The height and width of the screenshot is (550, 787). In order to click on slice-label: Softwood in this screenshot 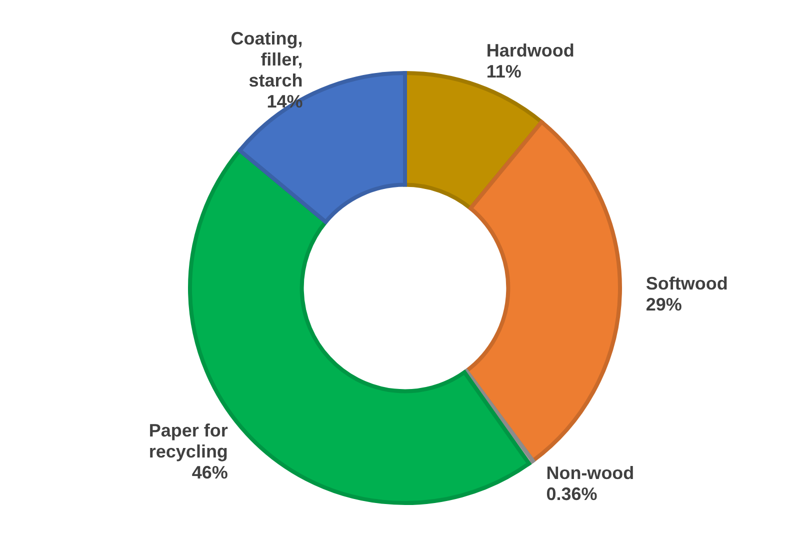, I will do `click(687, 284)`.